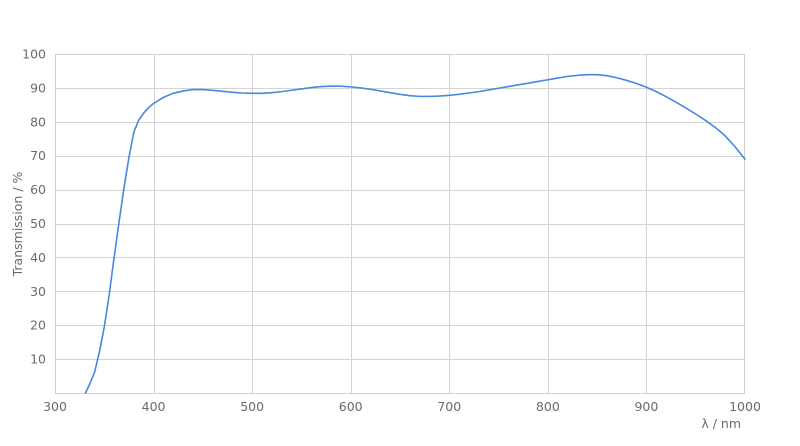  What do you see at coordinates (548, 406) in the screenshot?
I see `x-tick-label-800: 800` at bounding box center [548, 406].